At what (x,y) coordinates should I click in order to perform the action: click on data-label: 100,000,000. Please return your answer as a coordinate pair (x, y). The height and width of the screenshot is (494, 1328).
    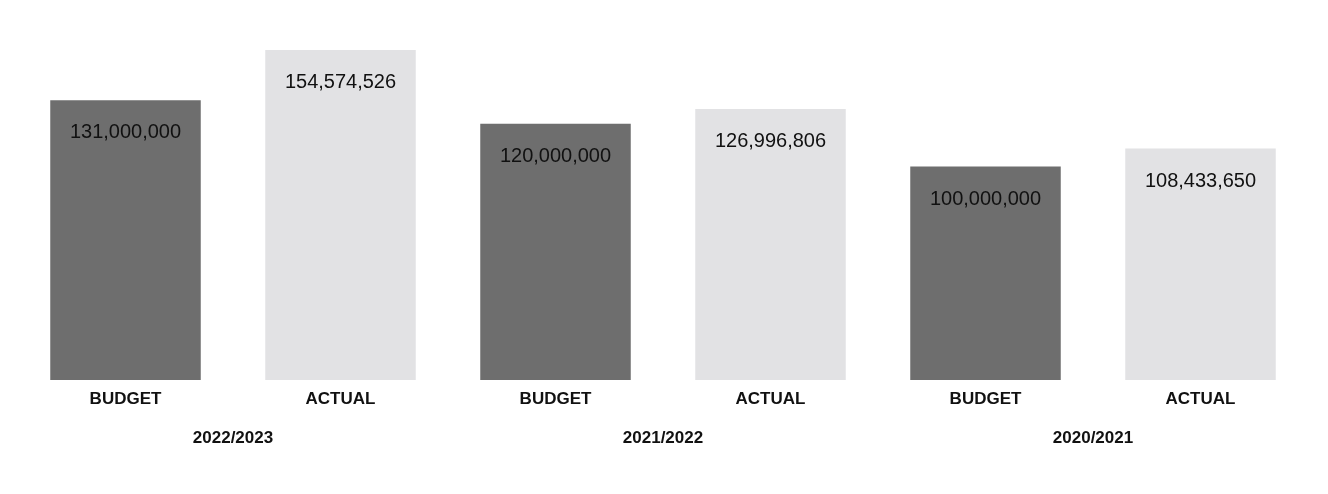
    Looking at the image, I should click on (985, 197).